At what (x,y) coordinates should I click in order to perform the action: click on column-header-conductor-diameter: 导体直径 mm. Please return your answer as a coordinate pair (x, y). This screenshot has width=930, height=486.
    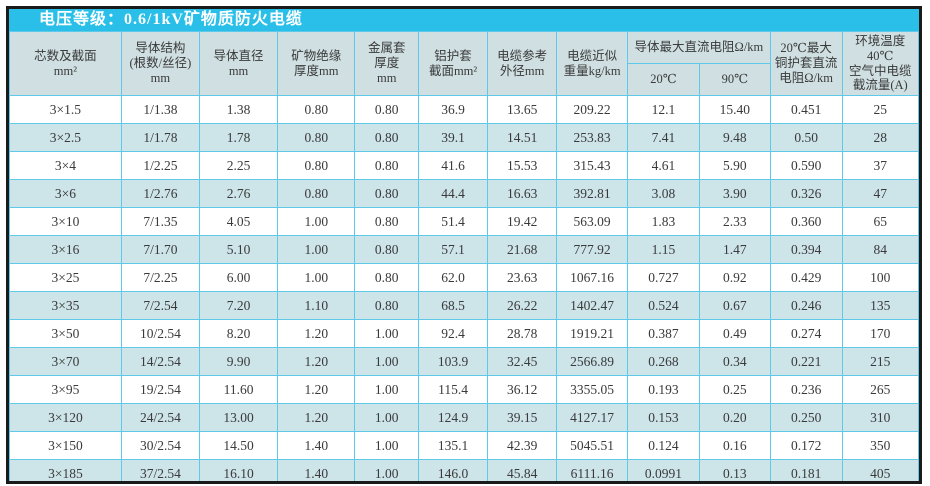
    Looking at the image, I should click on (238, 63).